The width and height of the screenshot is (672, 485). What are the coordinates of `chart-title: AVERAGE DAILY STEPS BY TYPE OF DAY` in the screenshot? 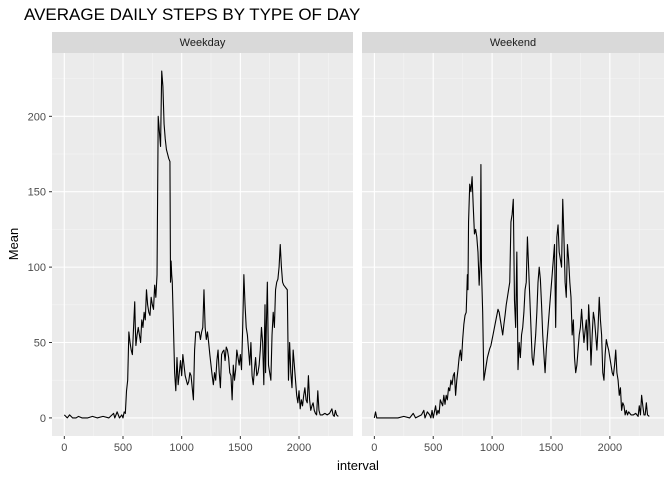 It's located at (192, 14).